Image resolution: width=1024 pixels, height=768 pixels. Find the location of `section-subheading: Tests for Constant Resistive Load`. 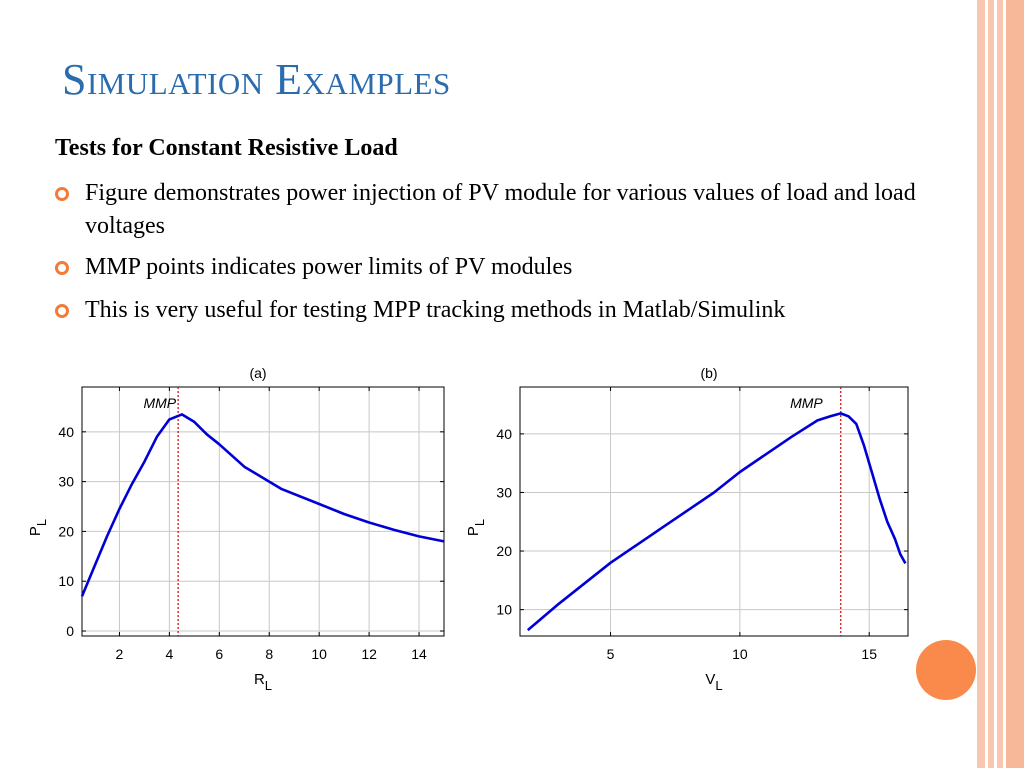

section-subheading: Tests for Constant Resistive Load is located at coordinates (226, 148).